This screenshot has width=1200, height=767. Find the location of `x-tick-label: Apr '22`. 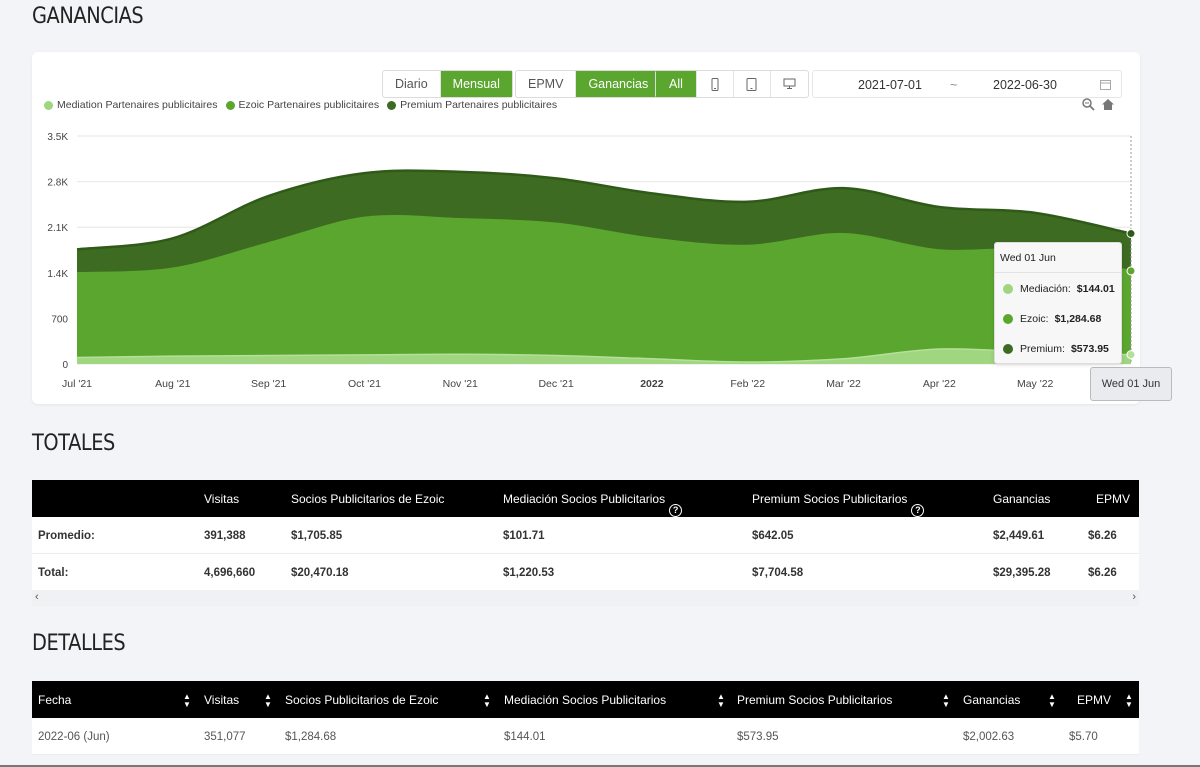

x-tick-label: Apr '22 is located at coordinates (939, 384).